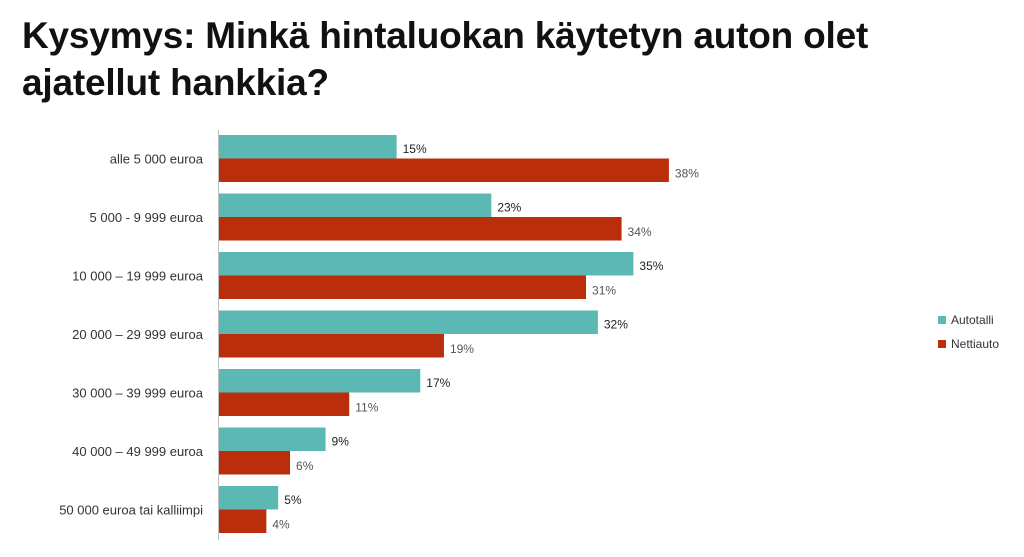 The image size is (1024, 557). I want to click on legend-label-nettiauto: Nettiauto, so click(975, 344).